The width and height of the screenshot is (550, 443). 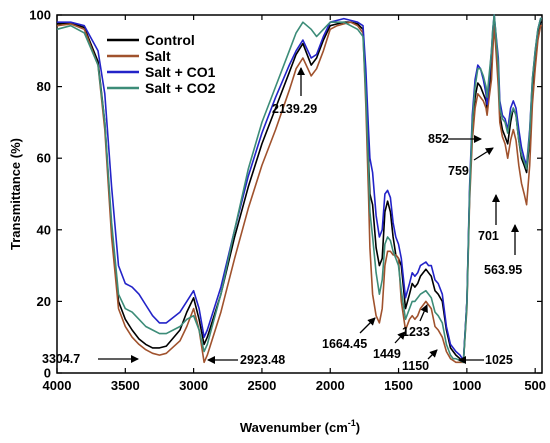 What do you see at coordinates (398, 385) in the screenshot?
I see `x-tick-label: 1500` at bounding box center [398, 385].